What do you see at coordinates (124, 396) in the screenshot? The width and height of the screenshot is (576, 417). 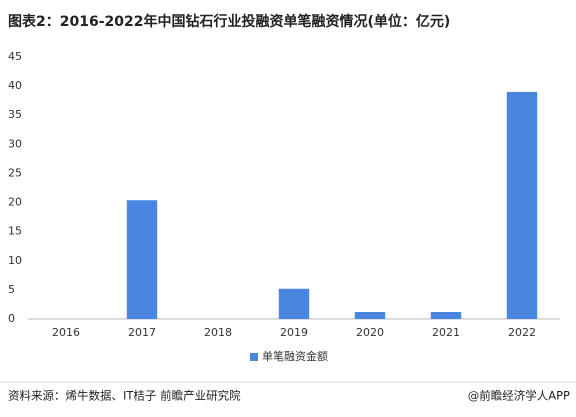 I see `source: 资料来源：烯牛数据、IT桔子 前瞻产业研究院` at bounding box center [124, 396].